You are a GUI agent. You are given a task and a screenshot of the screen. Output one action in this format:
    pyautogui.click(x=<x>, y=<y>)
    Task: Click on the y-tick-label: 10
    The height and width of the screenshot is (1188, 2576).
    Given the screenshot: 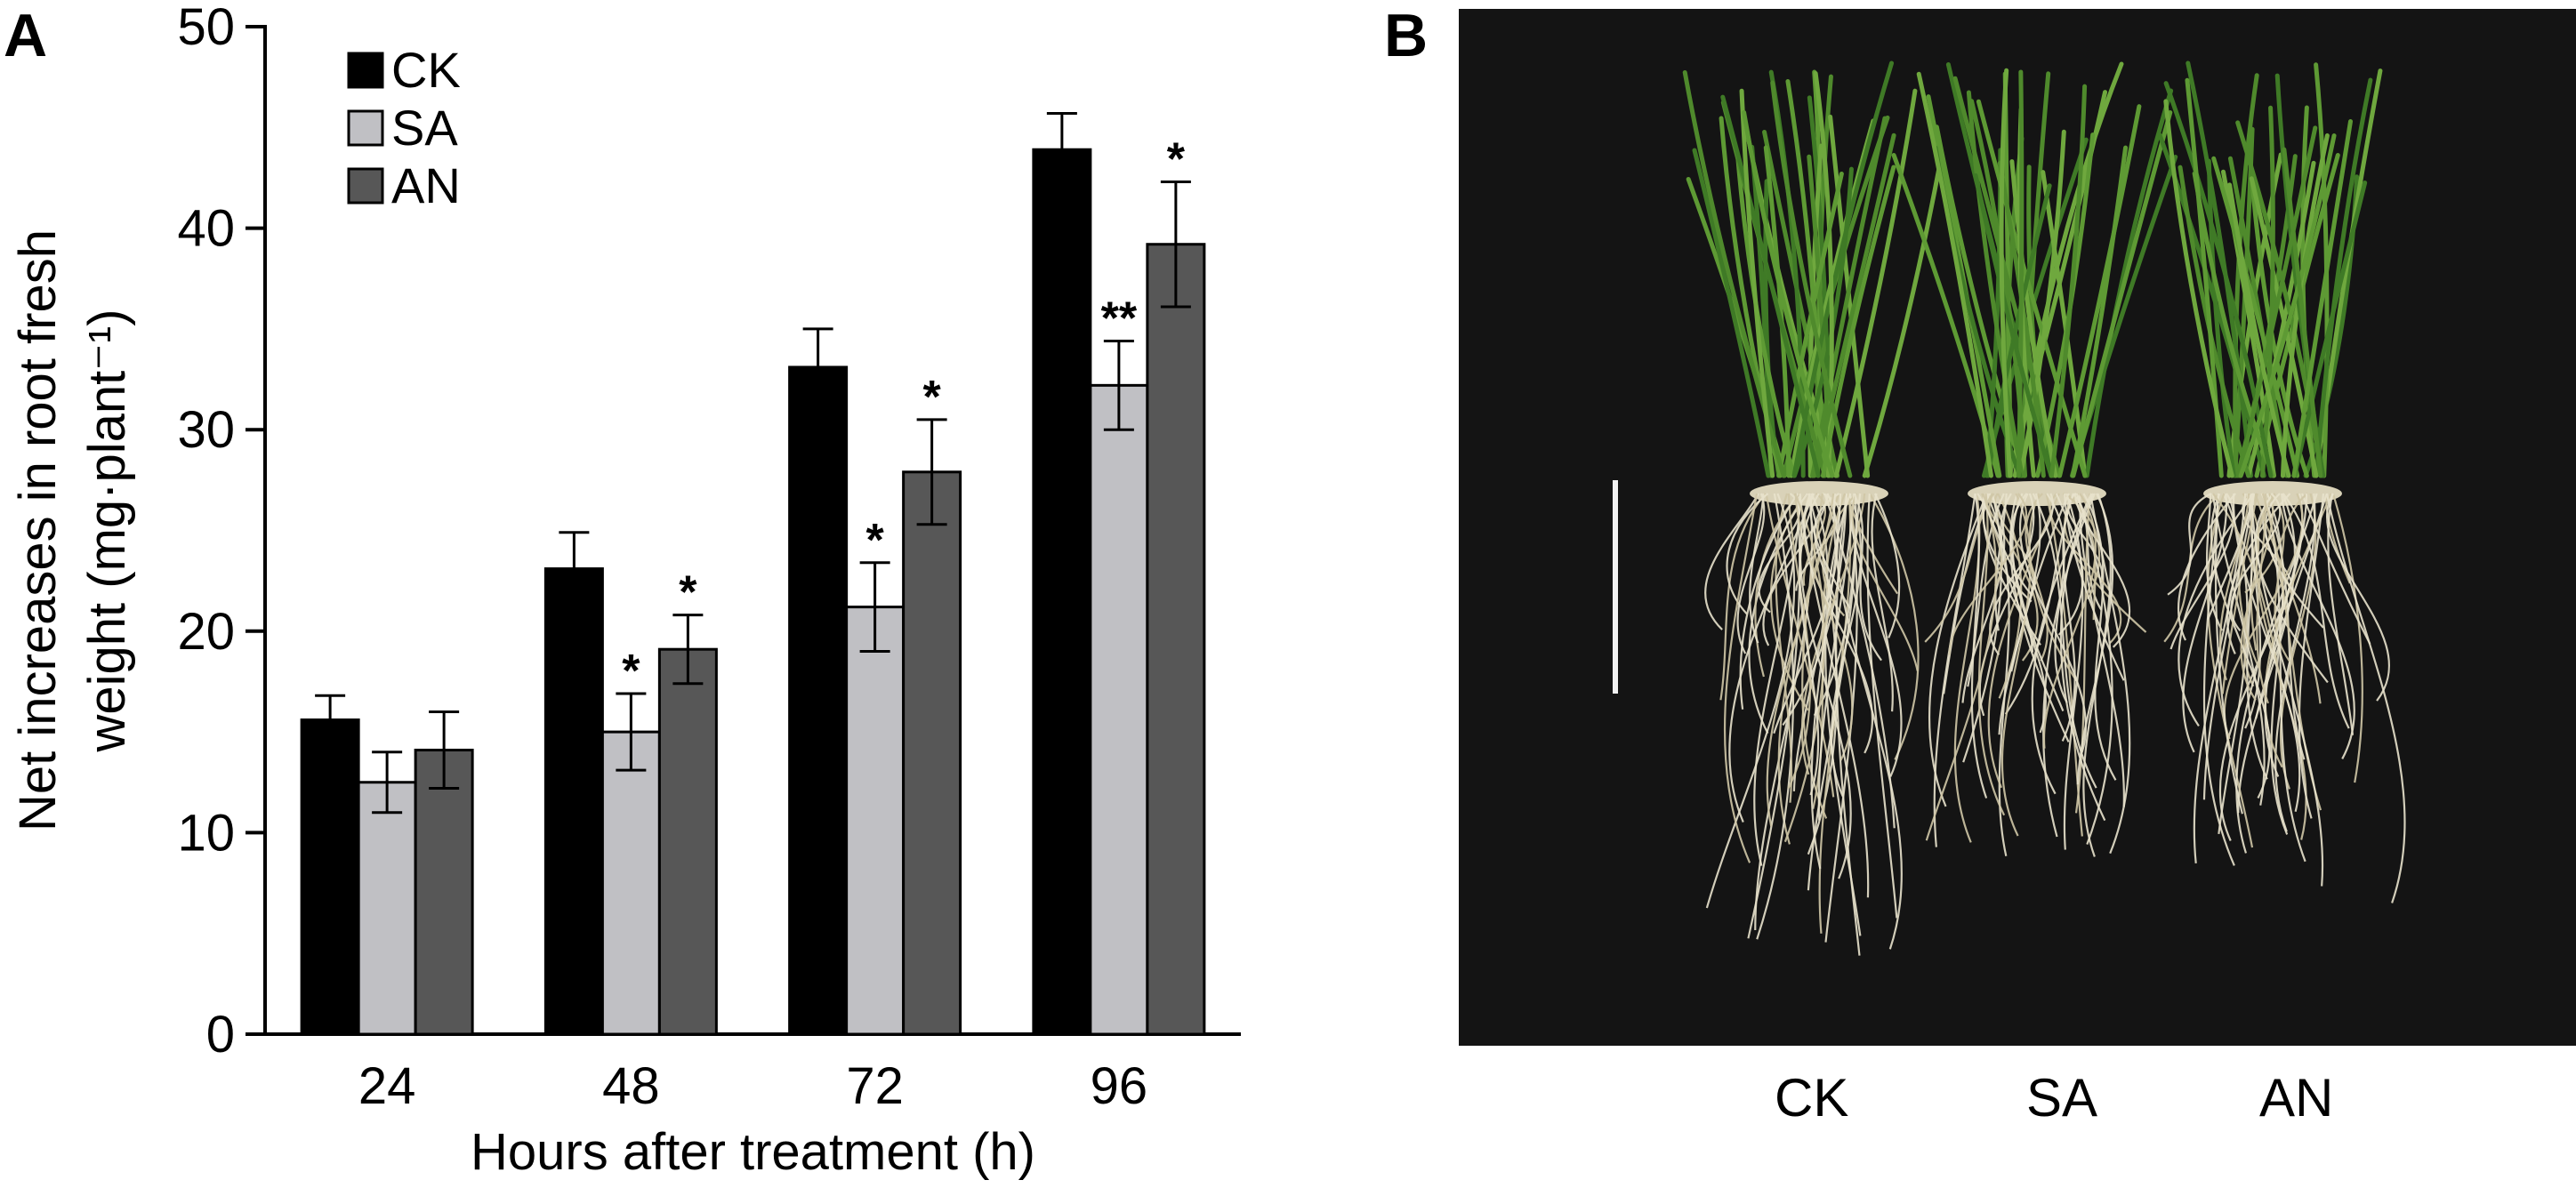 What is the action you would take?
    pyautogui.click(x=206, y=833)
    